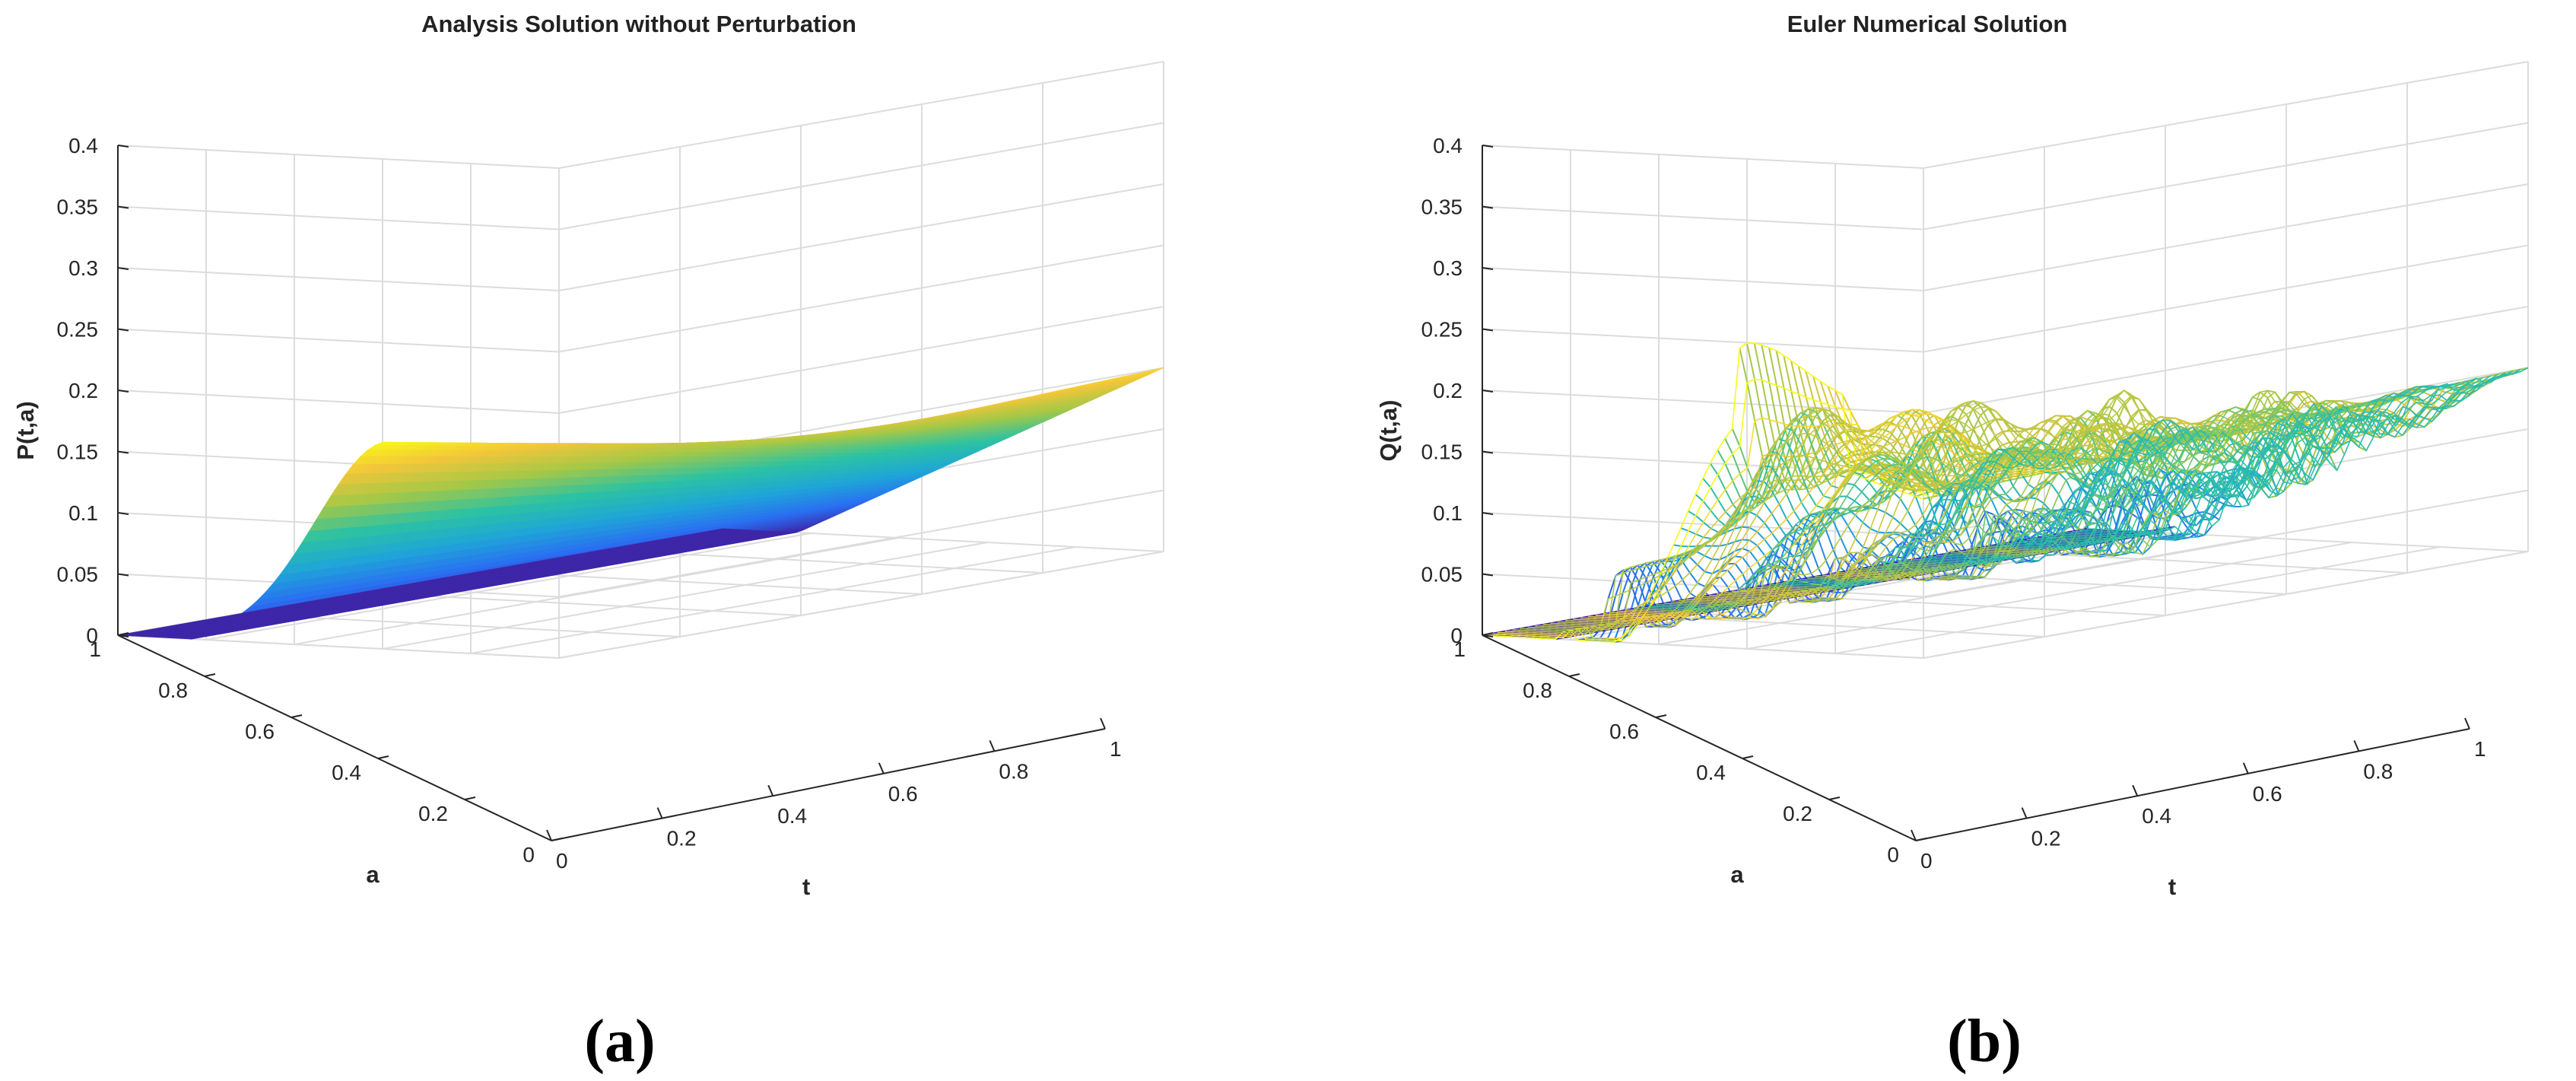  What do you see at coordinates (25, 430) in the screenshot?
I see `z-axis-label: P(t,a)` at bounding box center [25, 430].